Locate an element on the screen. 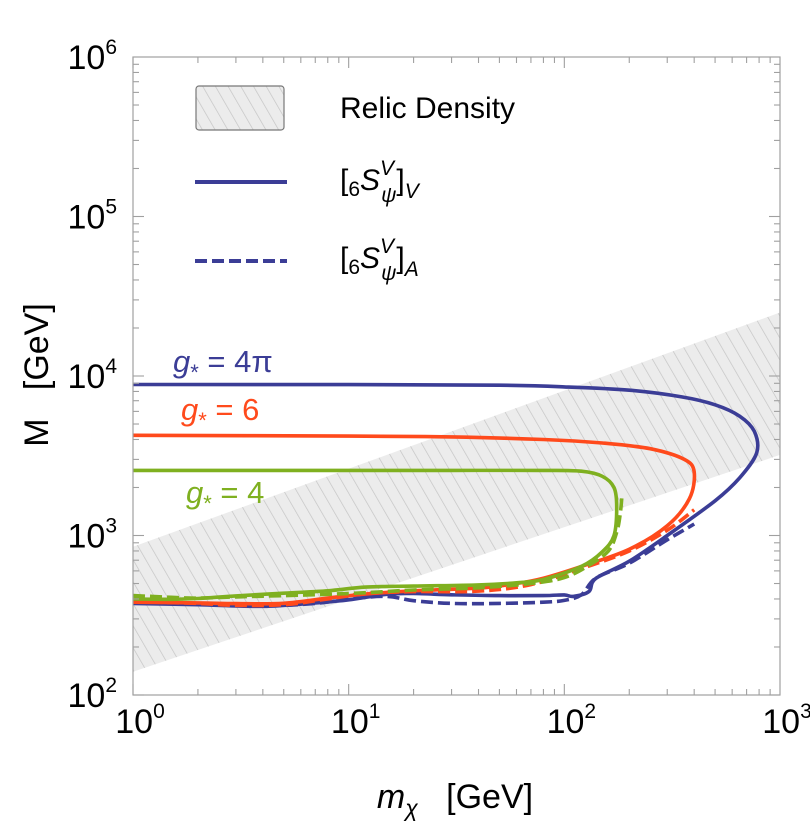  curve-g-4-axial-dashed is located at coordinates (378, 547).